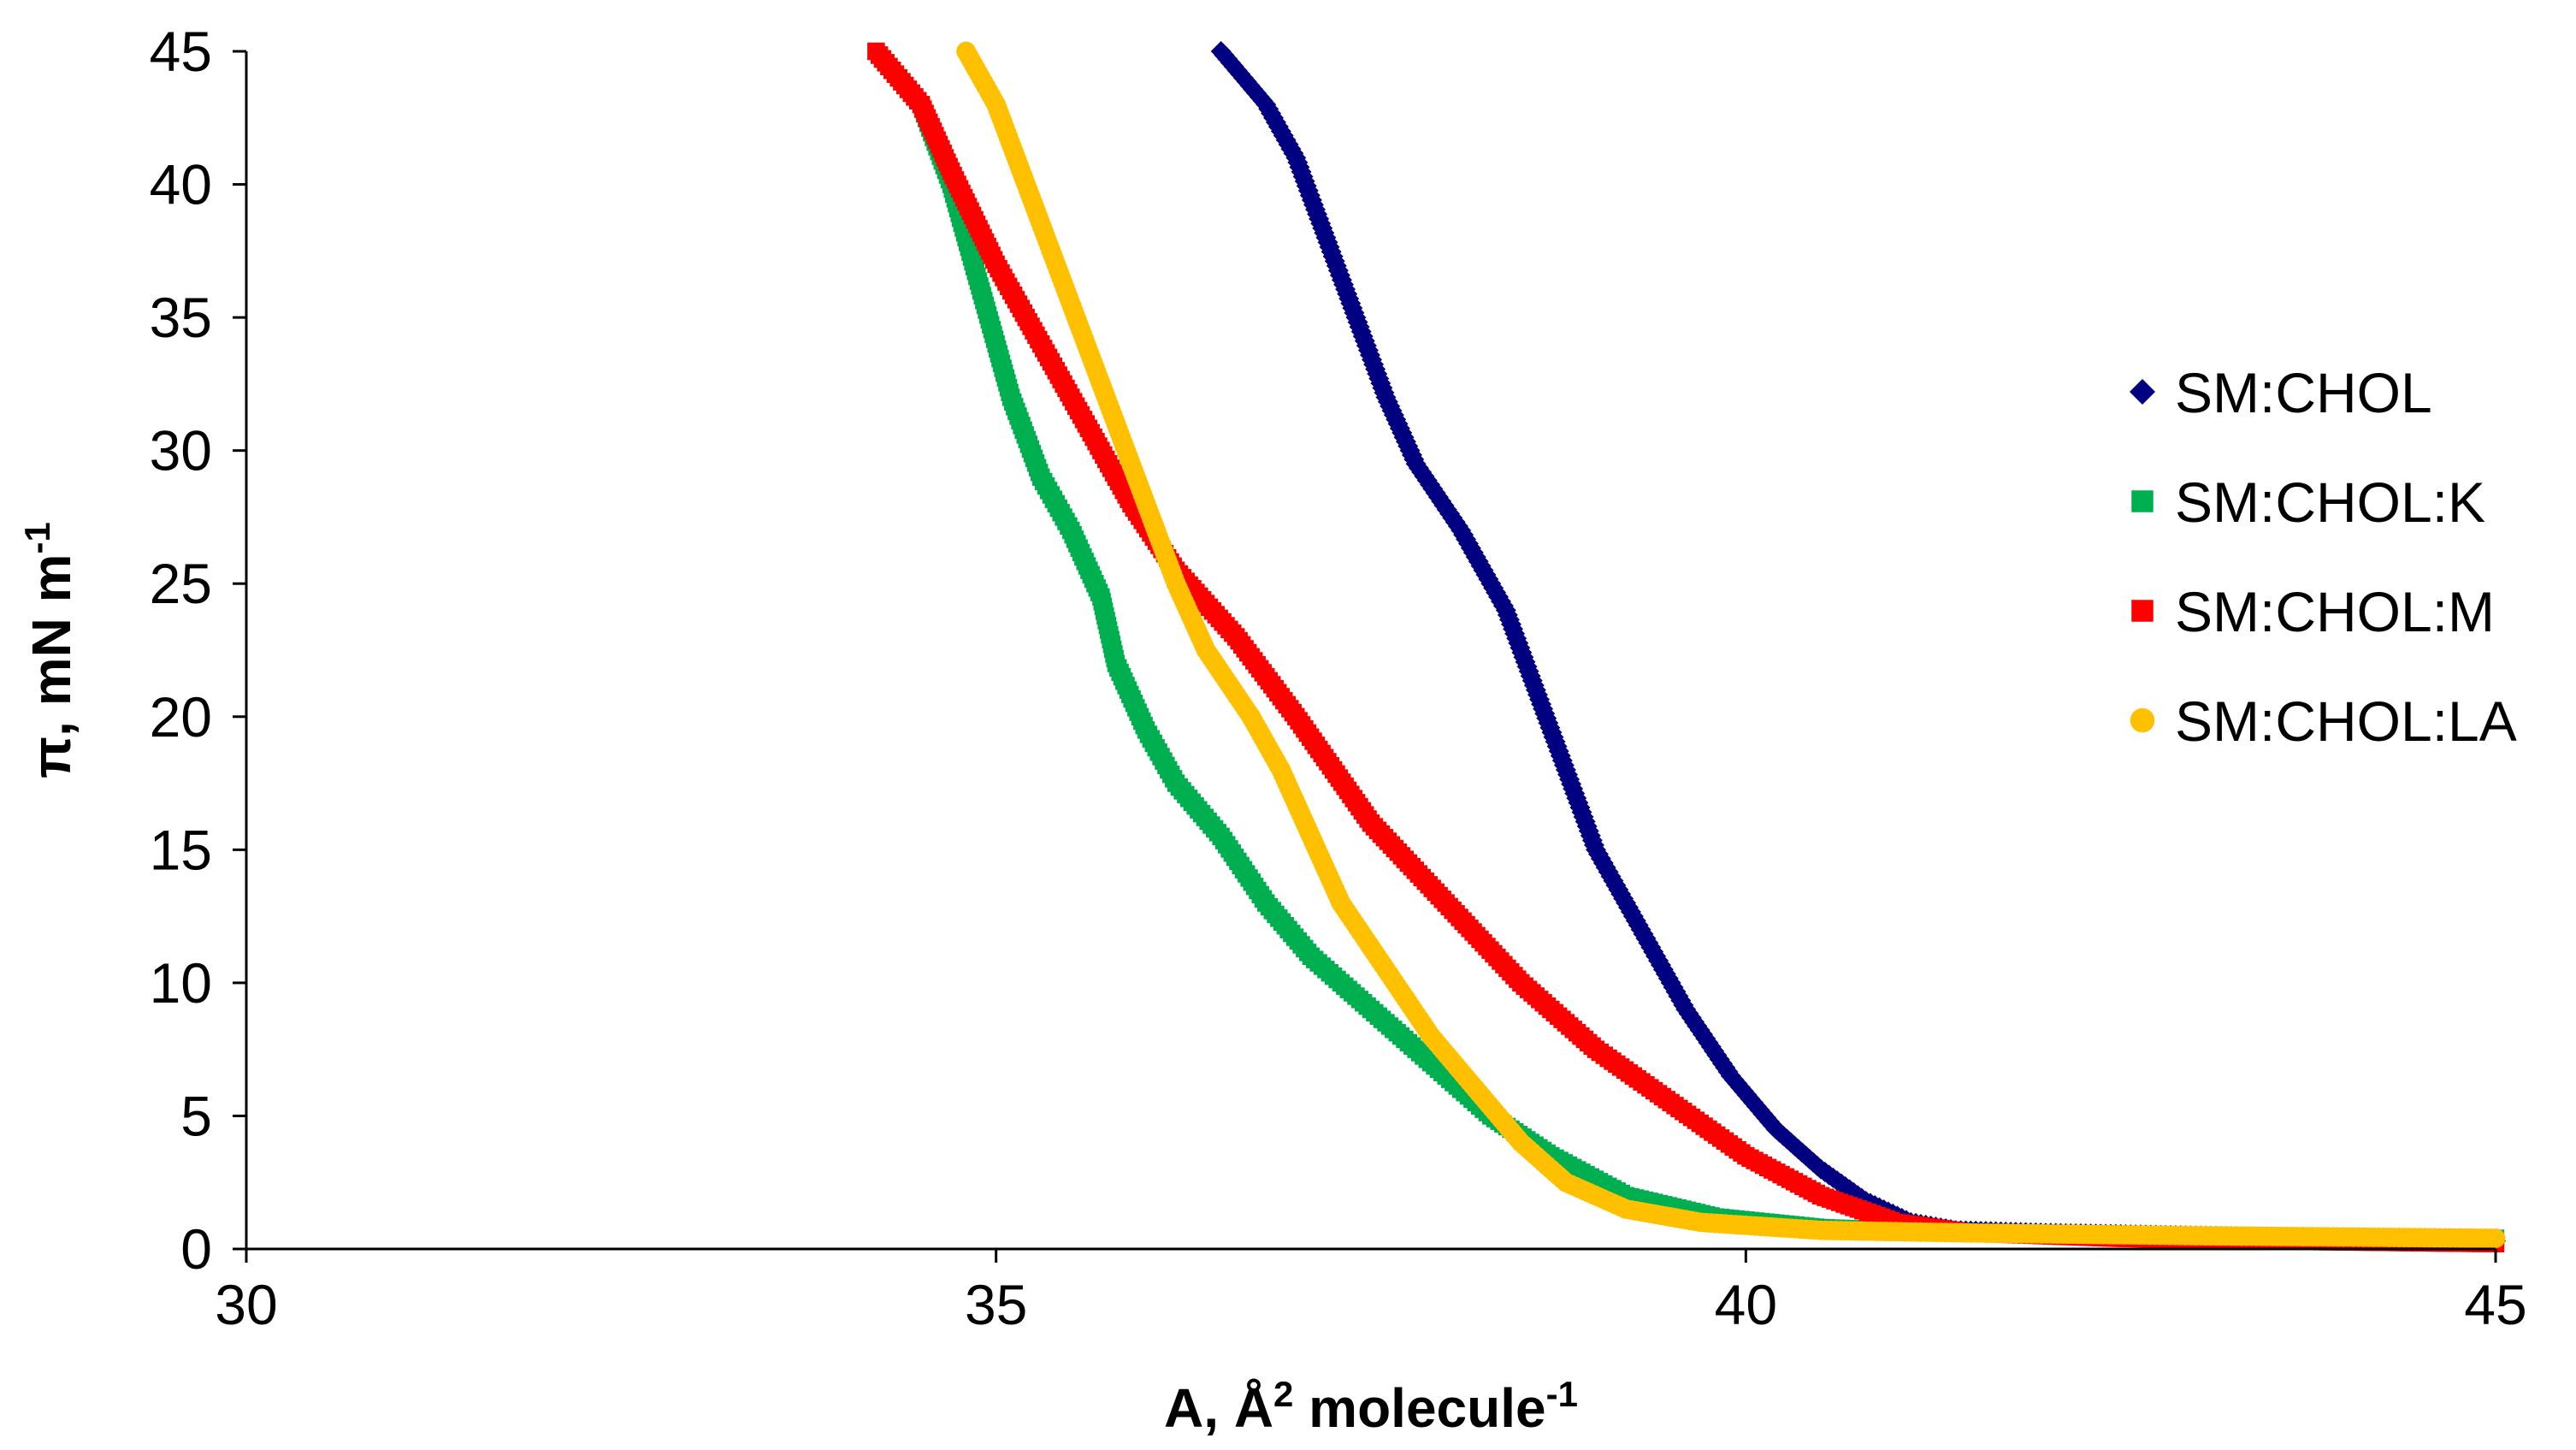  What do you see at coordinates (181, 983) in the screenshot?
I see `y-tick-label: 10` at bounding box center [181, 983].